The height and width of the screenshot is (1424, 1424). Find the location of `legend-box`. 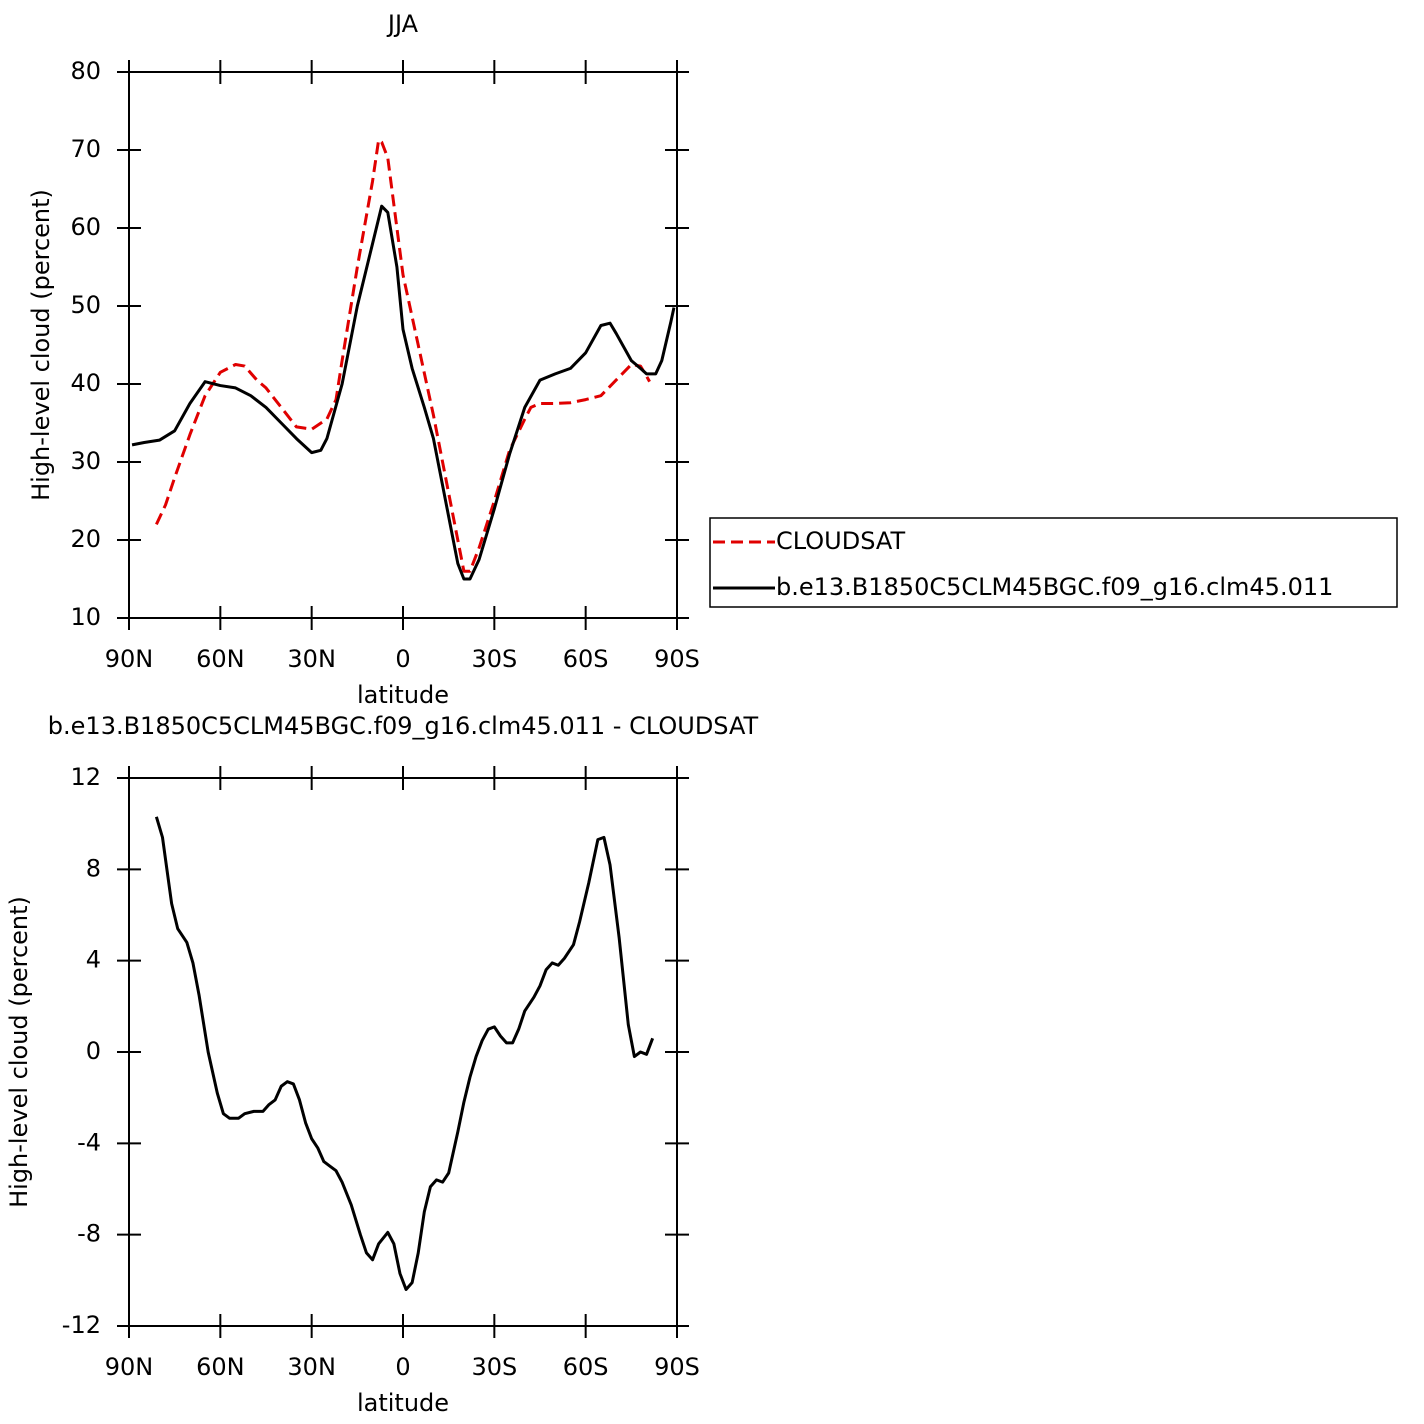

legend-box is located at coordinates (1053, 562).